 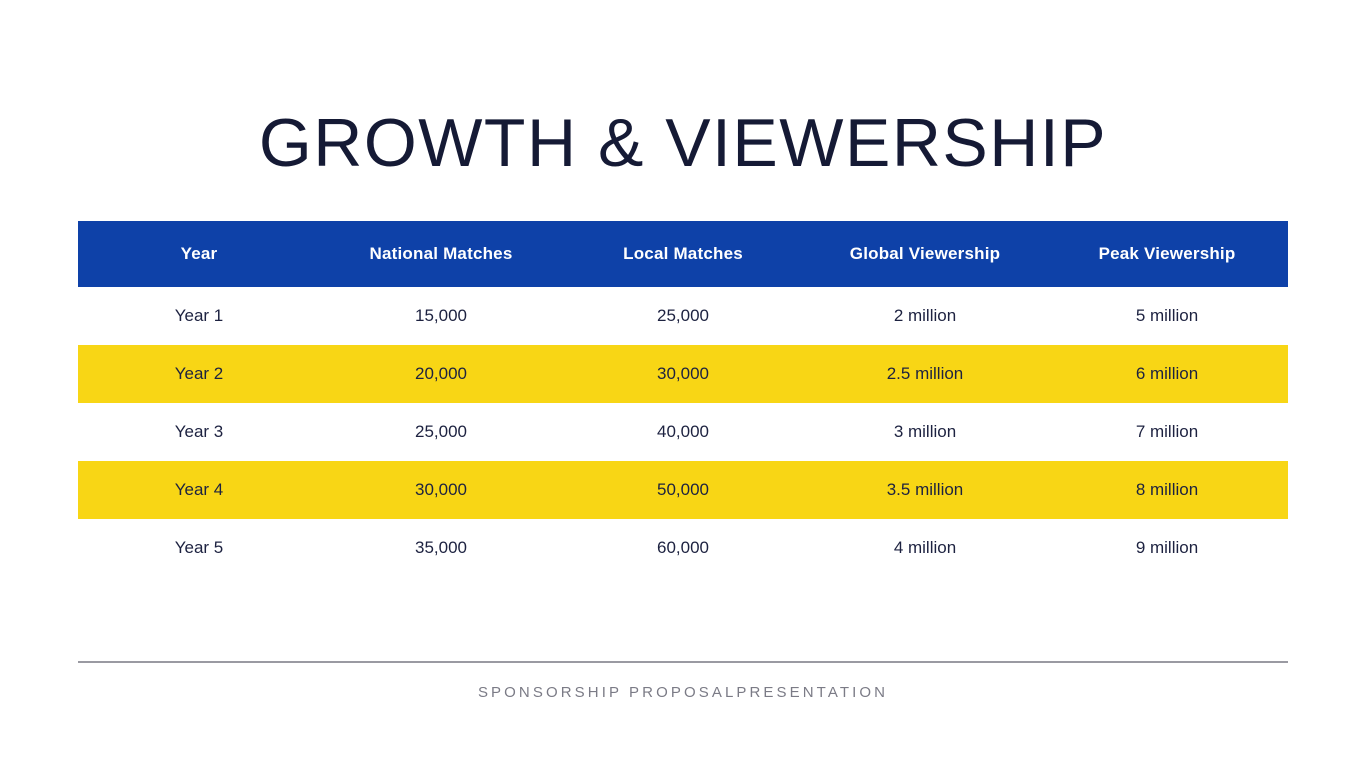 I want to click on table-cell: 7 million, so click(x=1167, y=431).